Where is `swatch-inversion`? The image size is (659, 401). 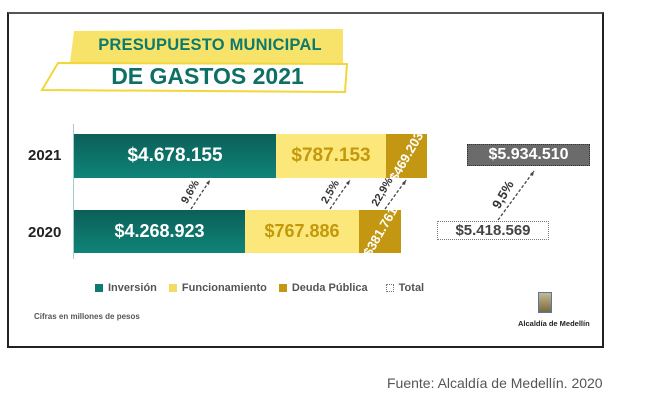 swatch-inversion is located at coordinates (99, 288).